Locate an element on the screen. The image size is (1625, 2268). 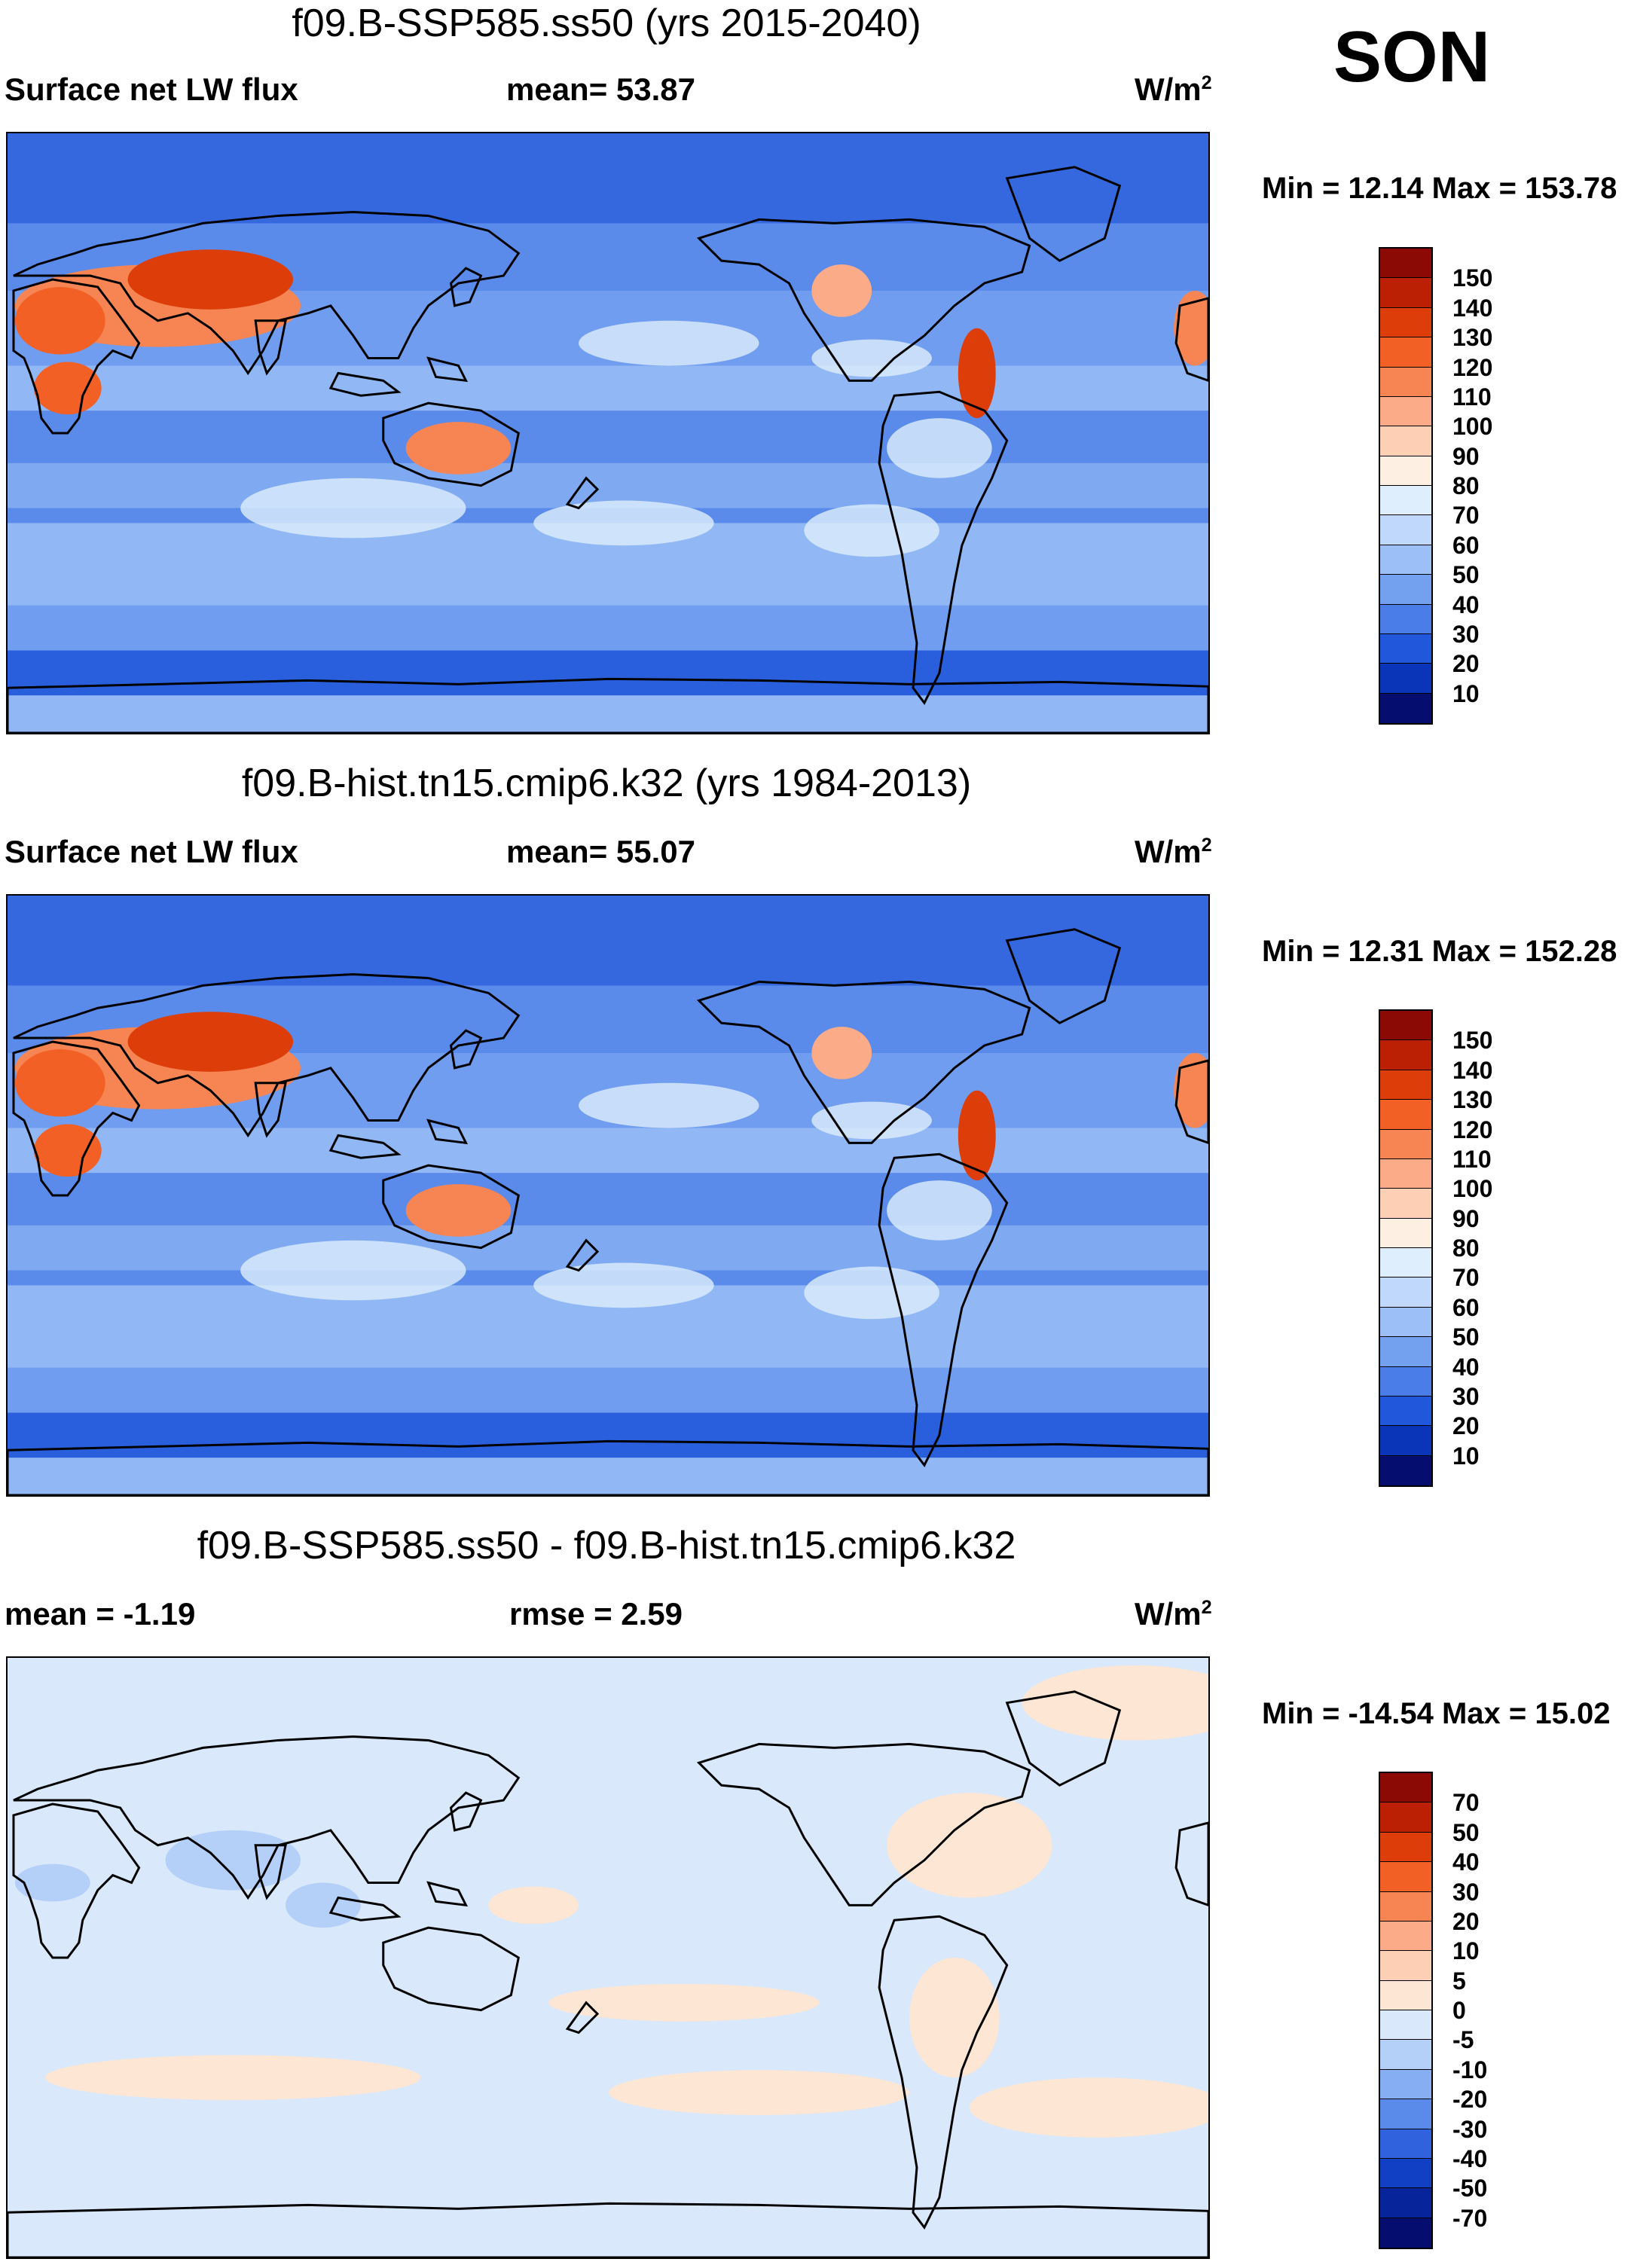
panel-3-mean-label: mean = -1.19 is located at coordinates (100, 1614).